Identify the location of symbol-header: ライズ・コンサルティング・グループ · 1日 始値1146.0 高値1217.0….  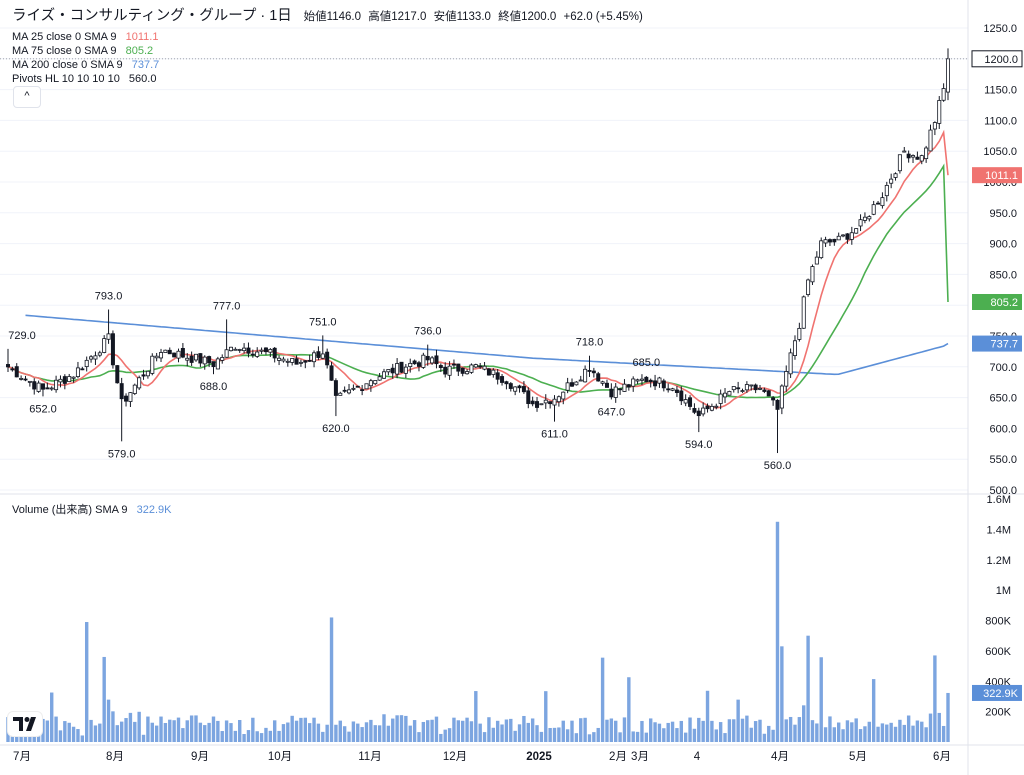
(329, 16).